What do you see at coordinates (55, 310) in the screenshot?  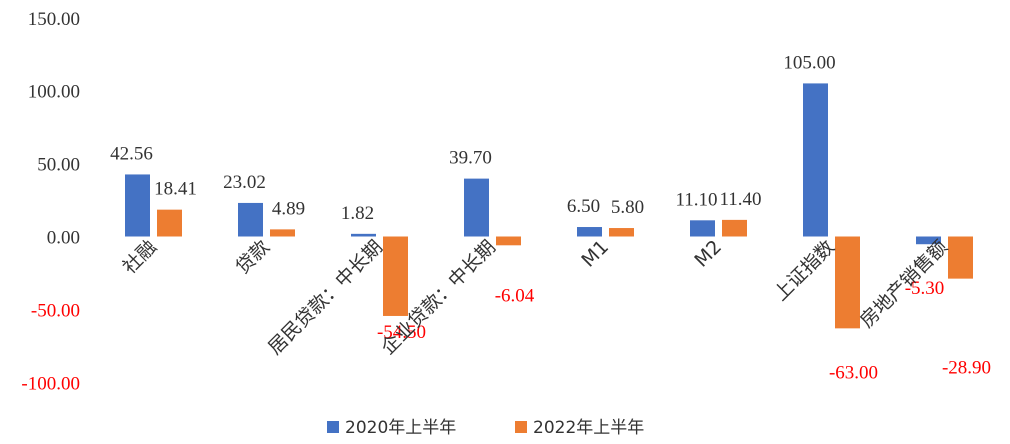 I see `y-tick-label: -50.00` at bounding box center [55, 310].